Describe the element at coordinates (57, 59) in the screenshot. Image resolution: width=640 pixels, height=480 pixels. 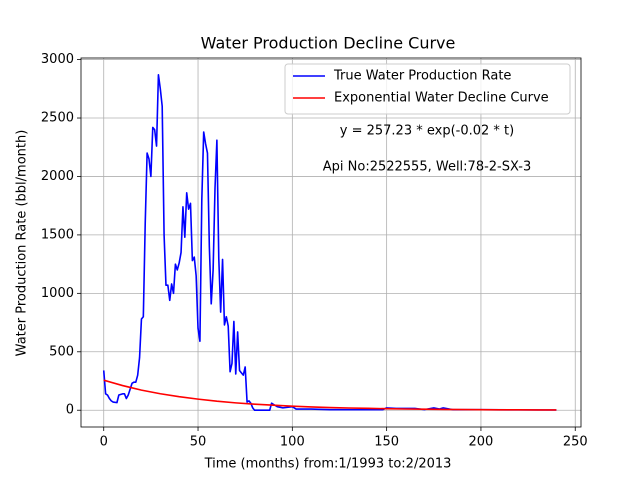
I see `y-tick-label: 3000` at that location.